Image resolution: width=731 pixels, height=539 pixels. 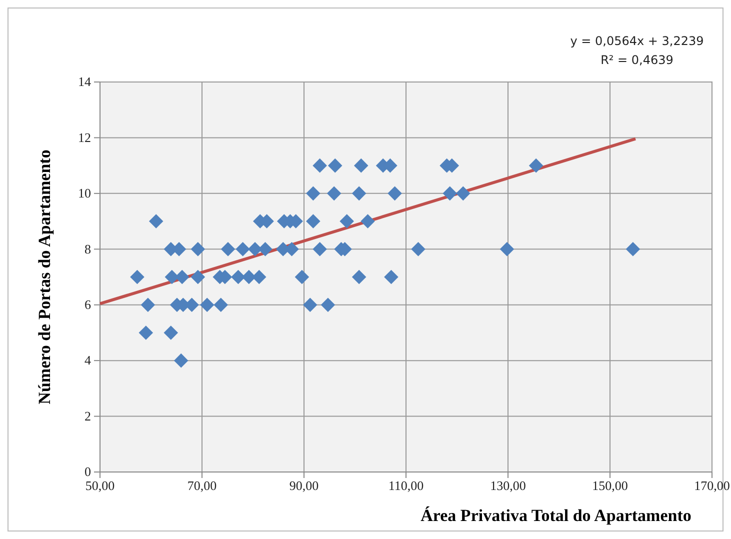 I want to click on y-axis-title: Número de Portas do Apartamento, so click(x=44, y=277).